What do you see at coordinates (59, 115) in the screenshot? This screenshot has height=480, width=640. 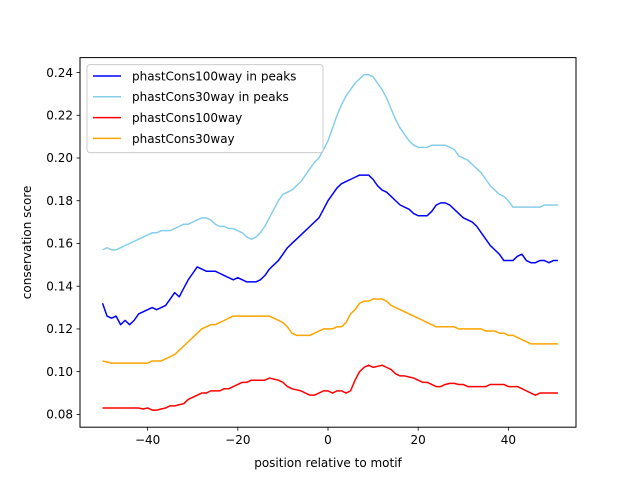 I see `y-tick-label: 0.22` at bounding box center [59, 115].